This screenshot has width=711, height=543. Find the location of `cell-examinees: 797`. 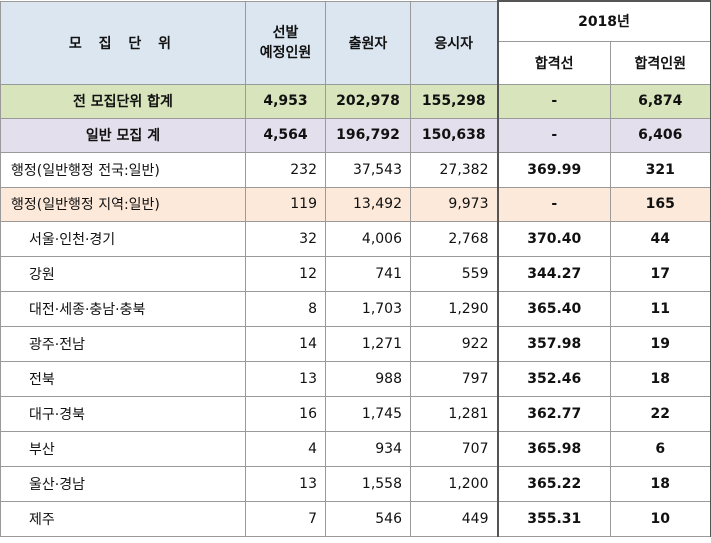

cell-examinees: 797 is located at coordinates (454, 378).